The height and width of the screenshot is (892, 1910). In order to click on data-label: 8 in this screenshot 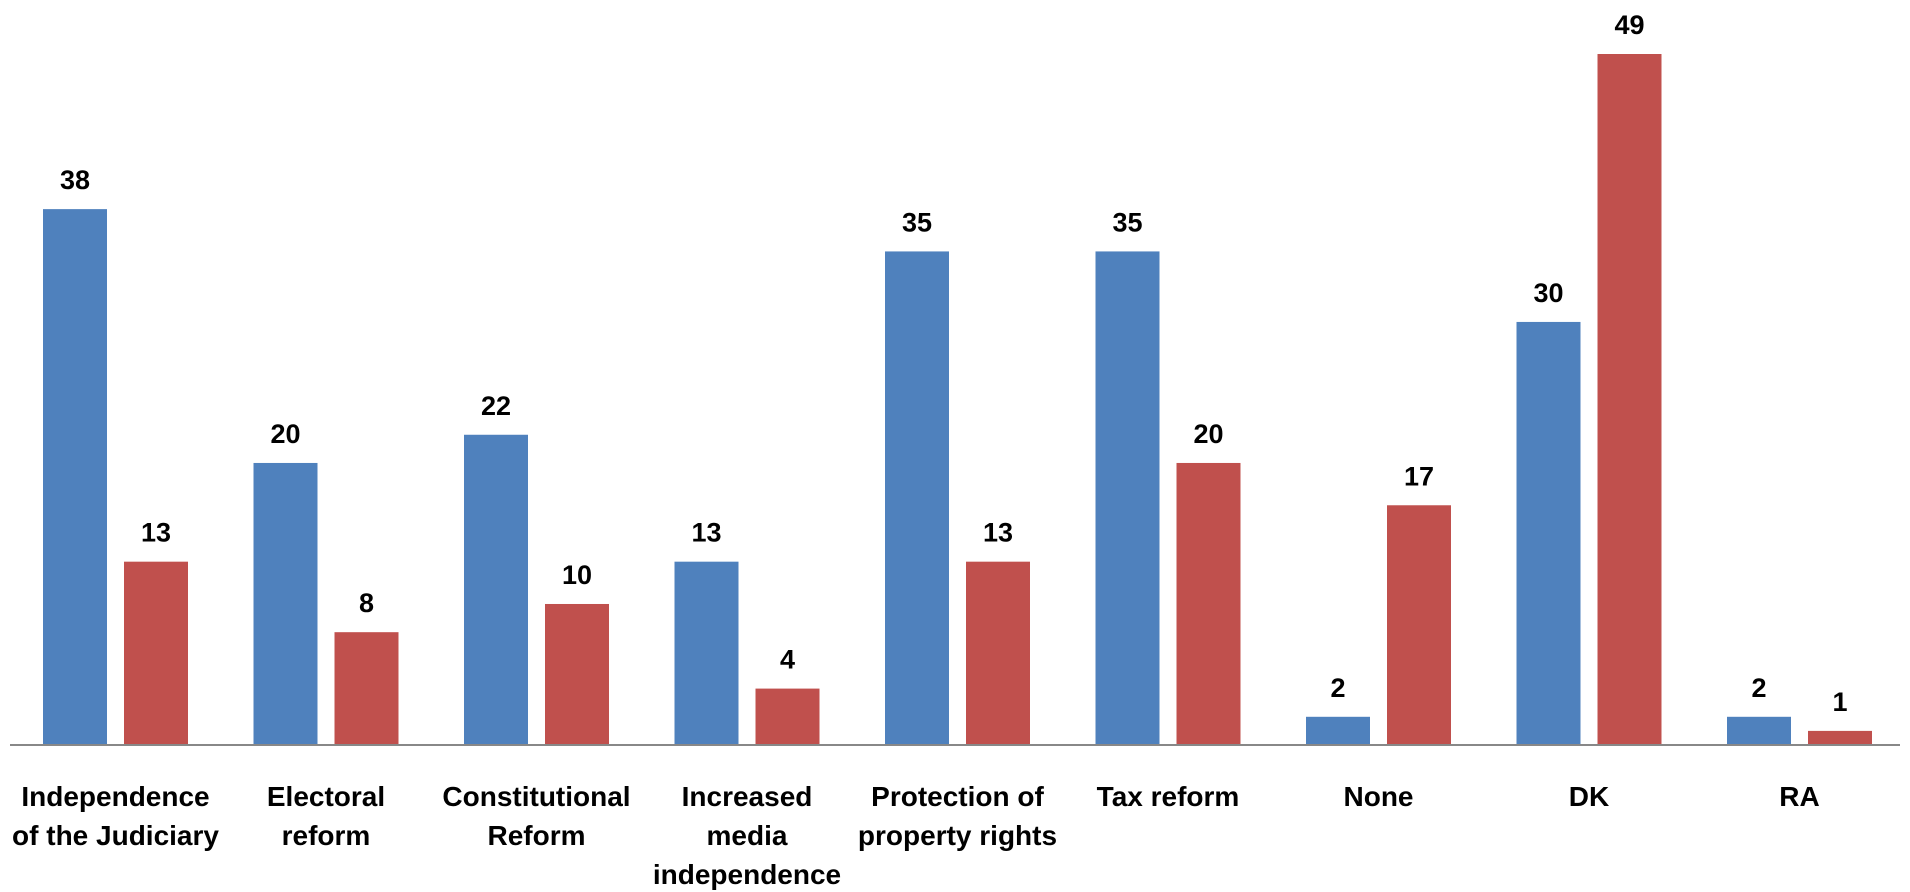, I will do `click(366, 603)`.